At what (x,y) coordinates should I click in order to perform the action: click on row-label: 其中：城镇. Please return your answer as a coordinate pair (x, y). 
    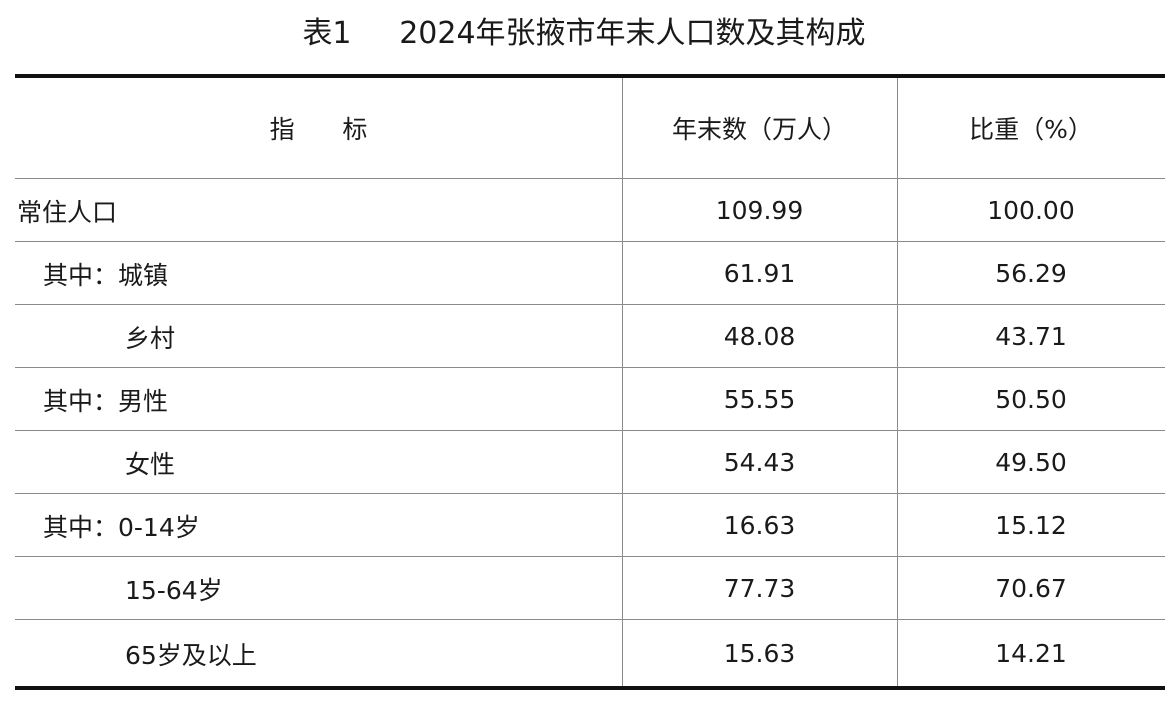
    Looking at the image, I should click on (106, 275).